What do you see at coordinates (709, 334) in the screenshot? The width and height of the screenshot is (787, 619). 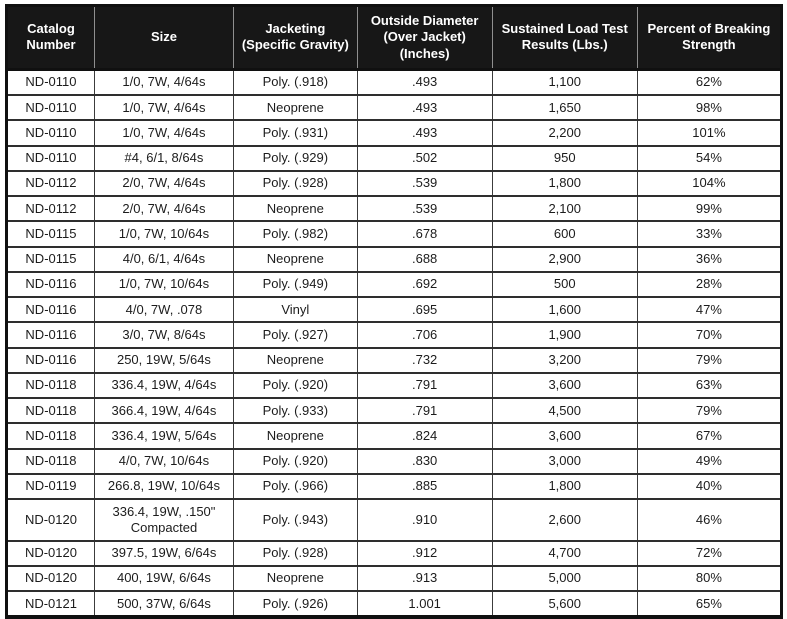 I see `table-cell-percent-breaking-strength: 70%` at bounding box center [709, 334].